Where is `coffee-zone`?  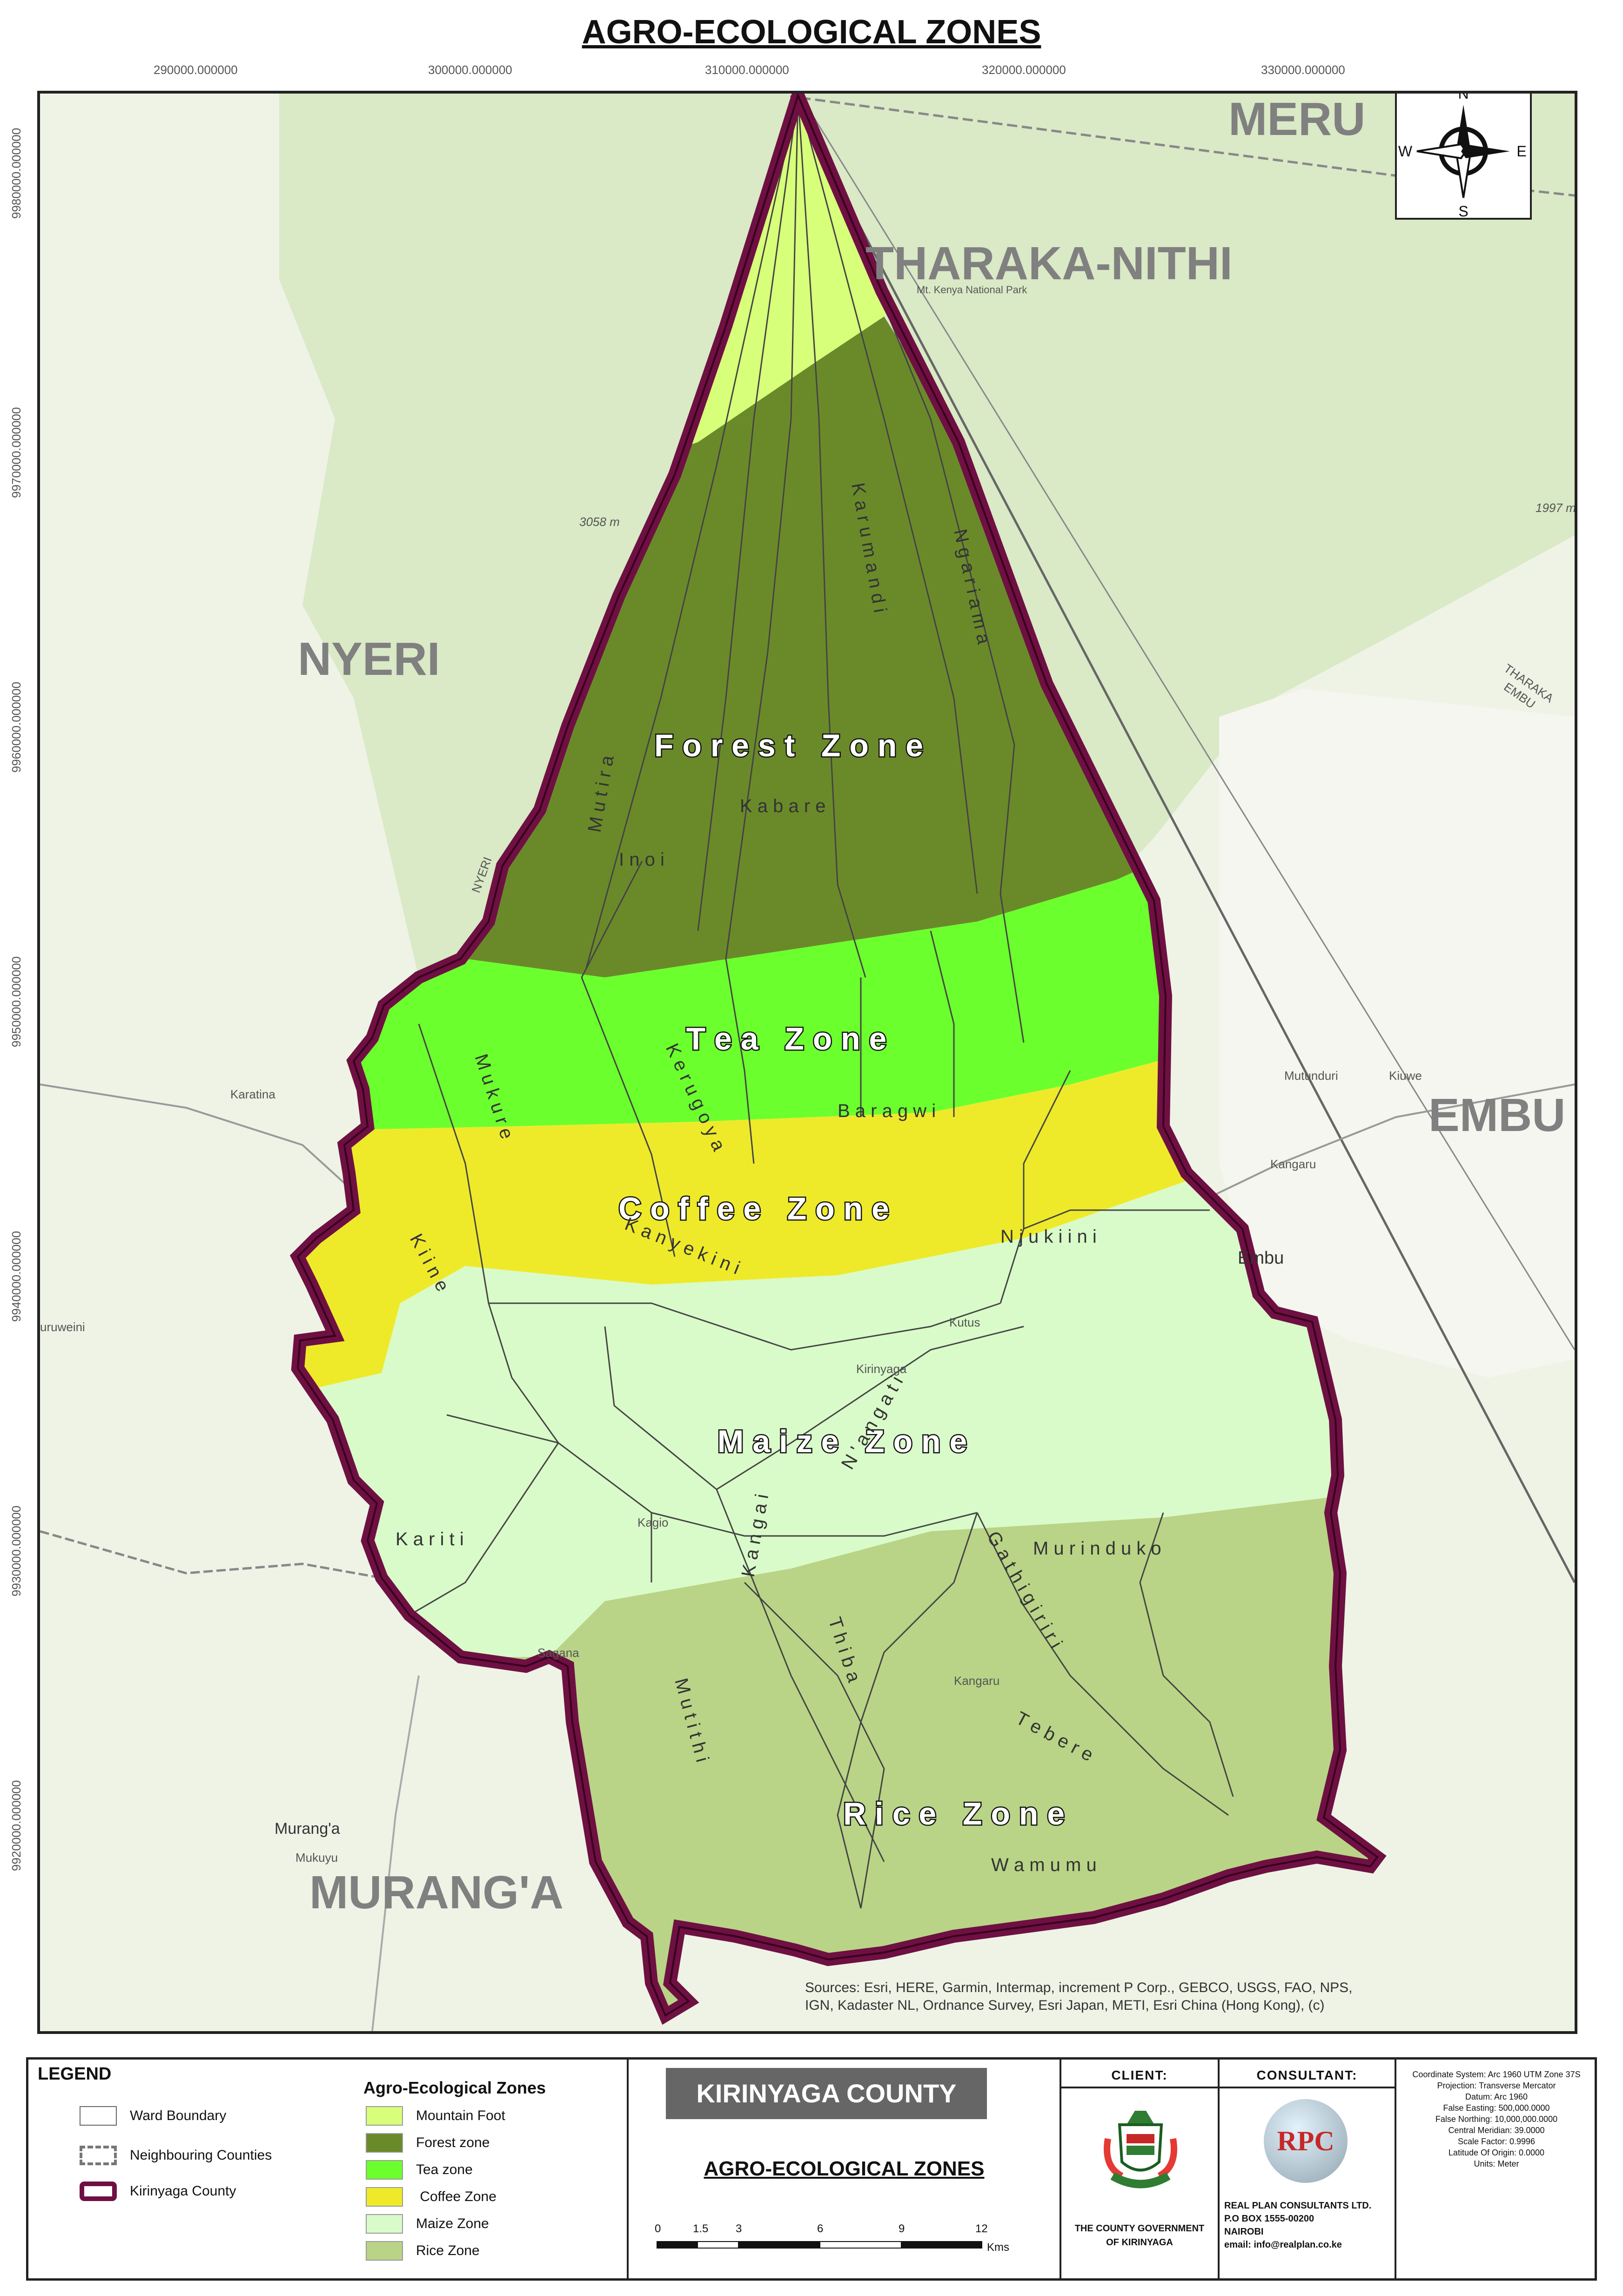
coffee-zone is located at coordinates (754, 1221).